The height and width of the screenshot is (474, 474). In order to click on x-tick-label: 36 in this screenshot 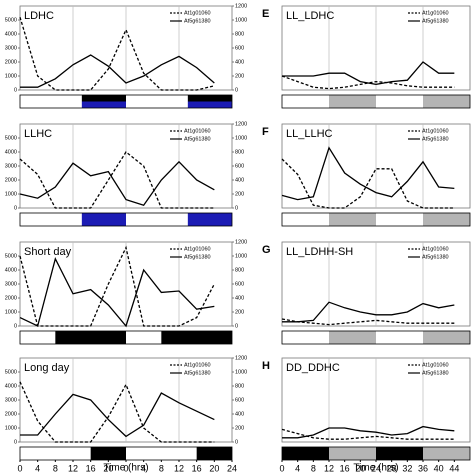, I will do `click(423, 468)`.